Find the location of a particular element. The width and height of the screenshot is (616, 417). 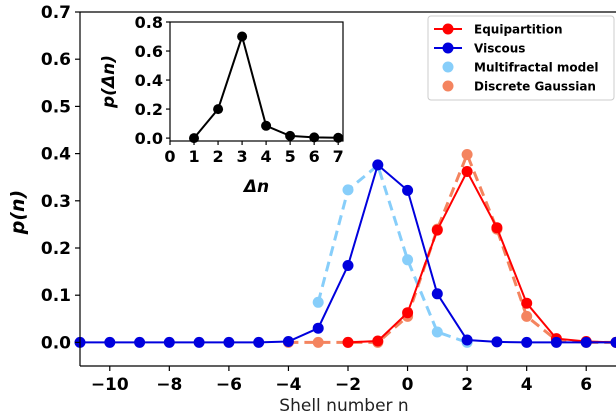

legend-label: Equipartition is located at coordinates (518, 30).